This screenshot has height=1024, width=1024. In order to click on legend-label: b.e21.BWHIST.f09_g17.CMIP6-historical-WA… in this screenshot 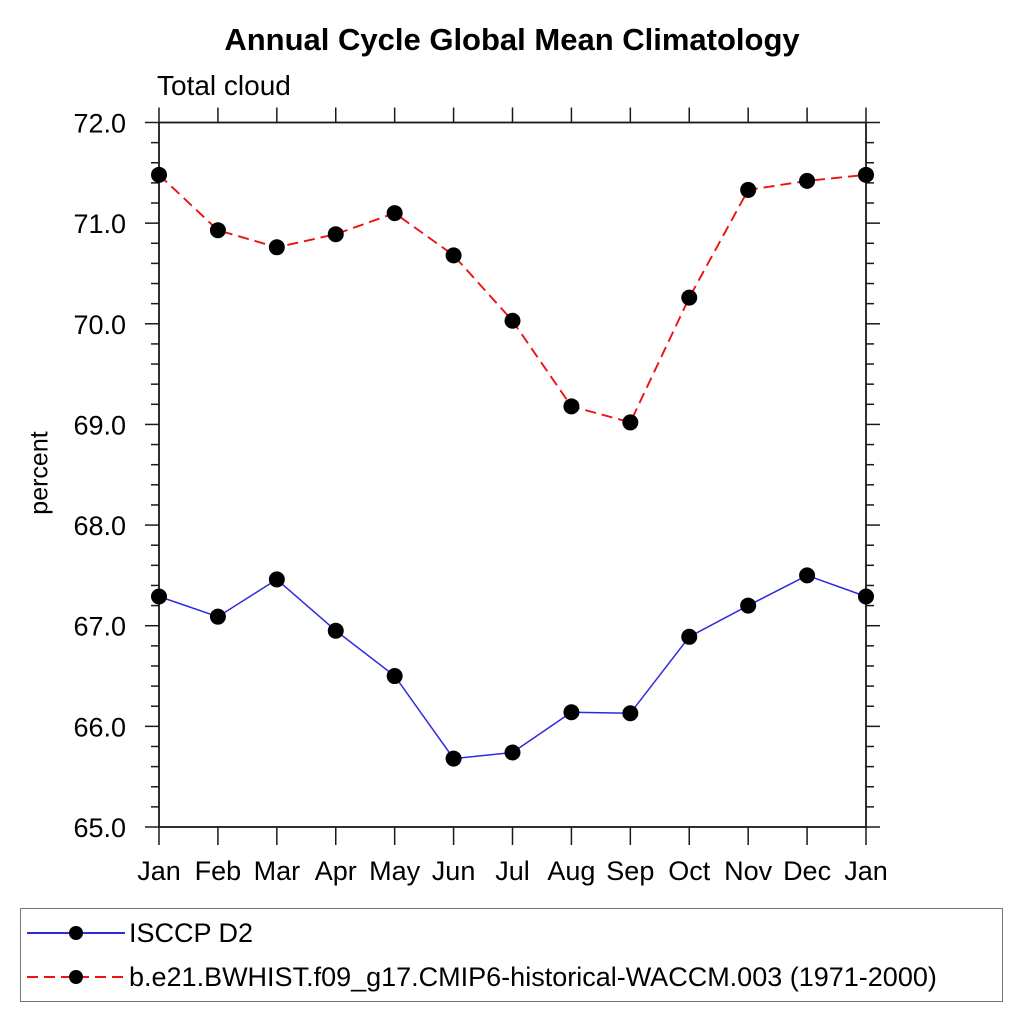, I will do `click(533, 976)`.